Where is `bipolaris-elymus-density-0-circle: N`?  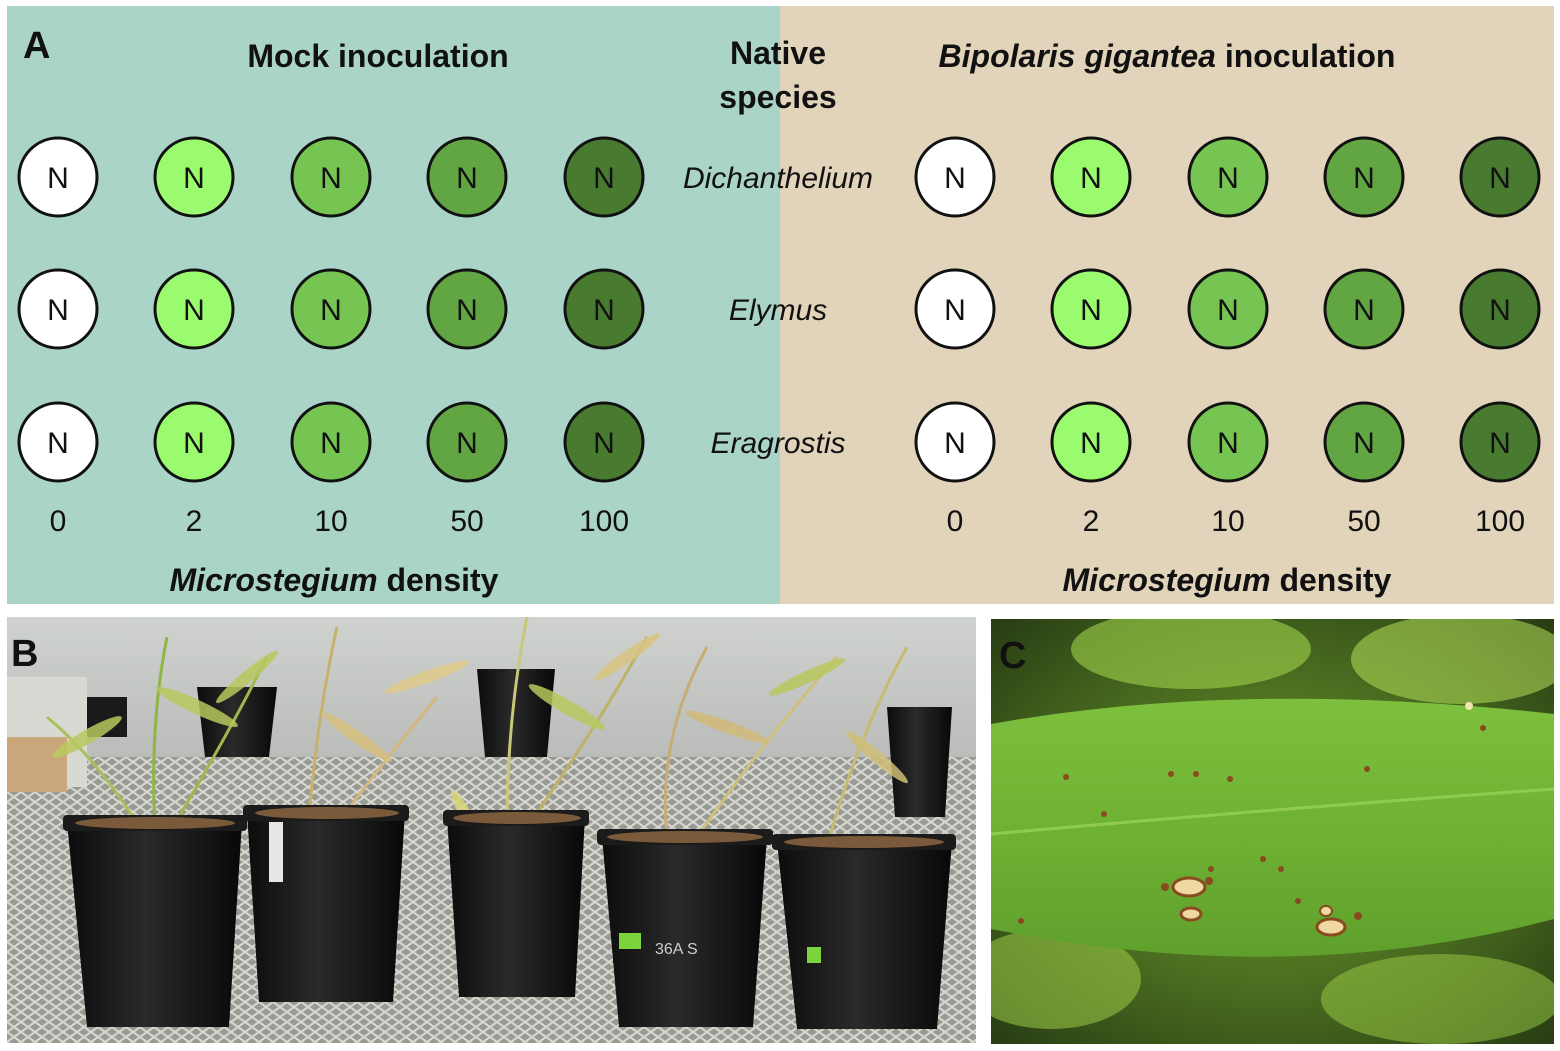
bipolaris-elymus-density-0-circle: N is located at coordinates (955, 309).